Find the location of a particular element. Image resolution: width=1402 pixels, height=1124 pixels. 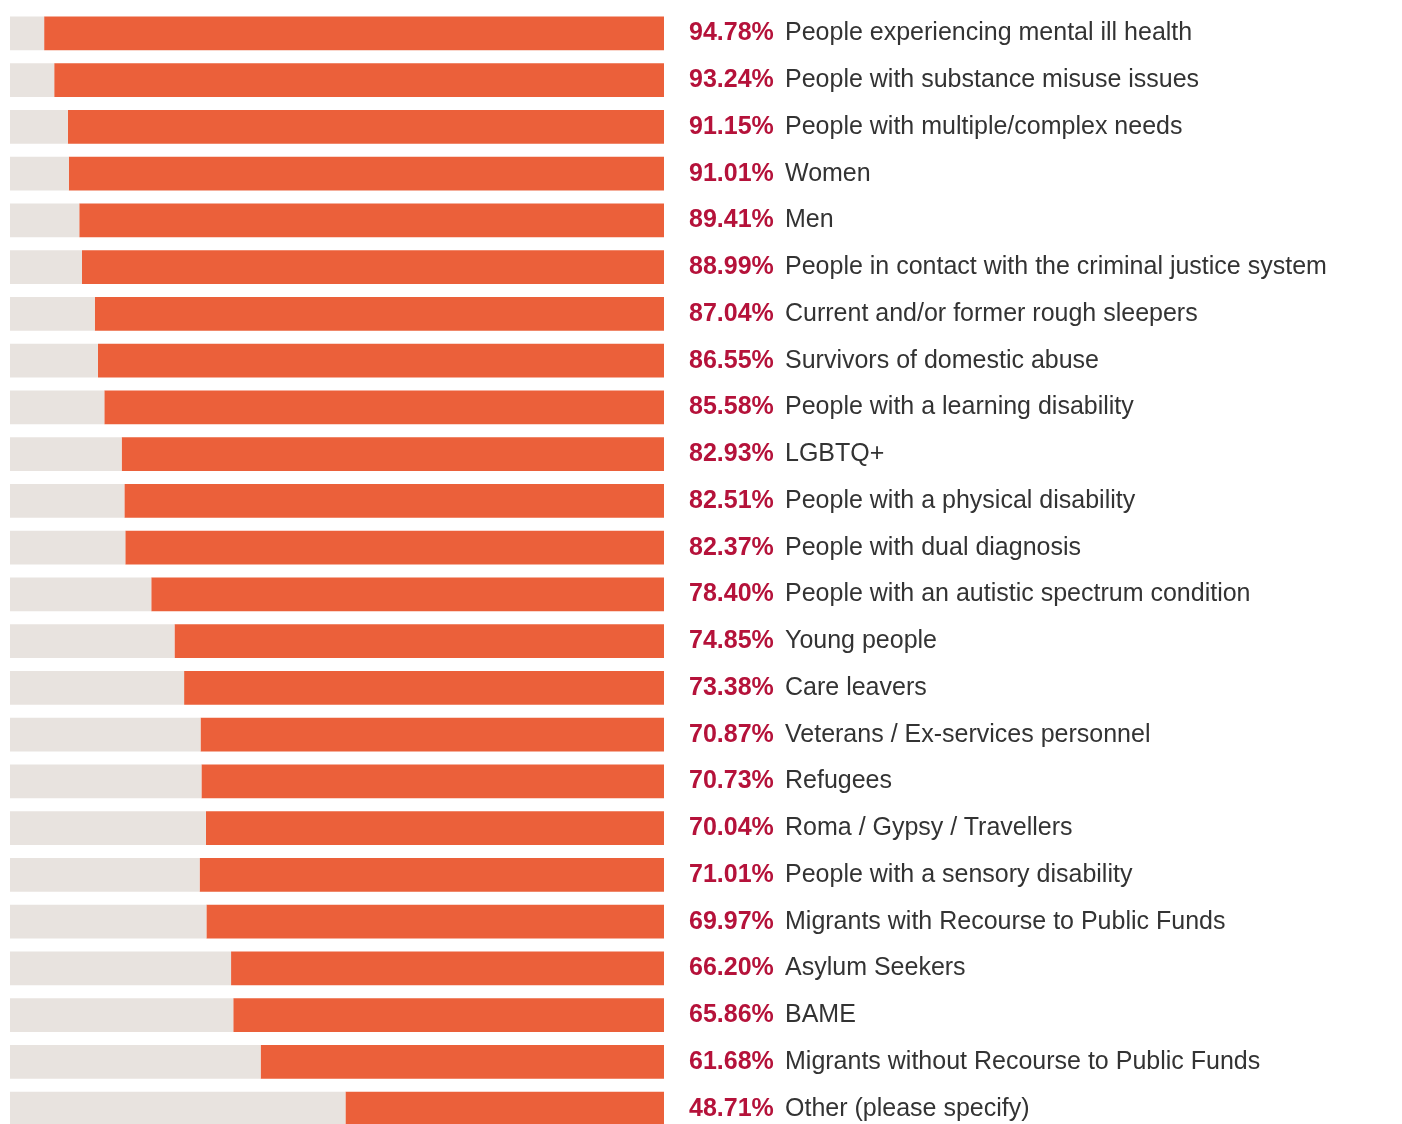

data-label: 87.04% is located at coordinates (731, 311).